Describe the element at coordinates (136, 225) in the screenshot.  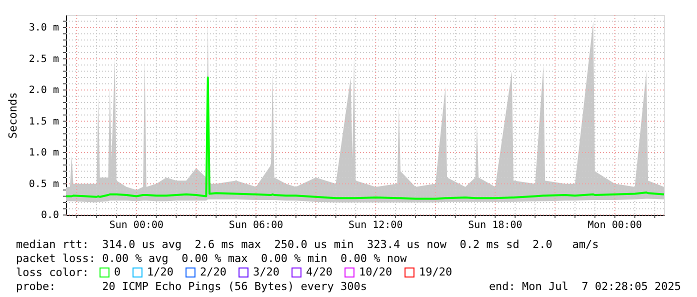
I see `x-tick-label: Sun 00:00` at that location.